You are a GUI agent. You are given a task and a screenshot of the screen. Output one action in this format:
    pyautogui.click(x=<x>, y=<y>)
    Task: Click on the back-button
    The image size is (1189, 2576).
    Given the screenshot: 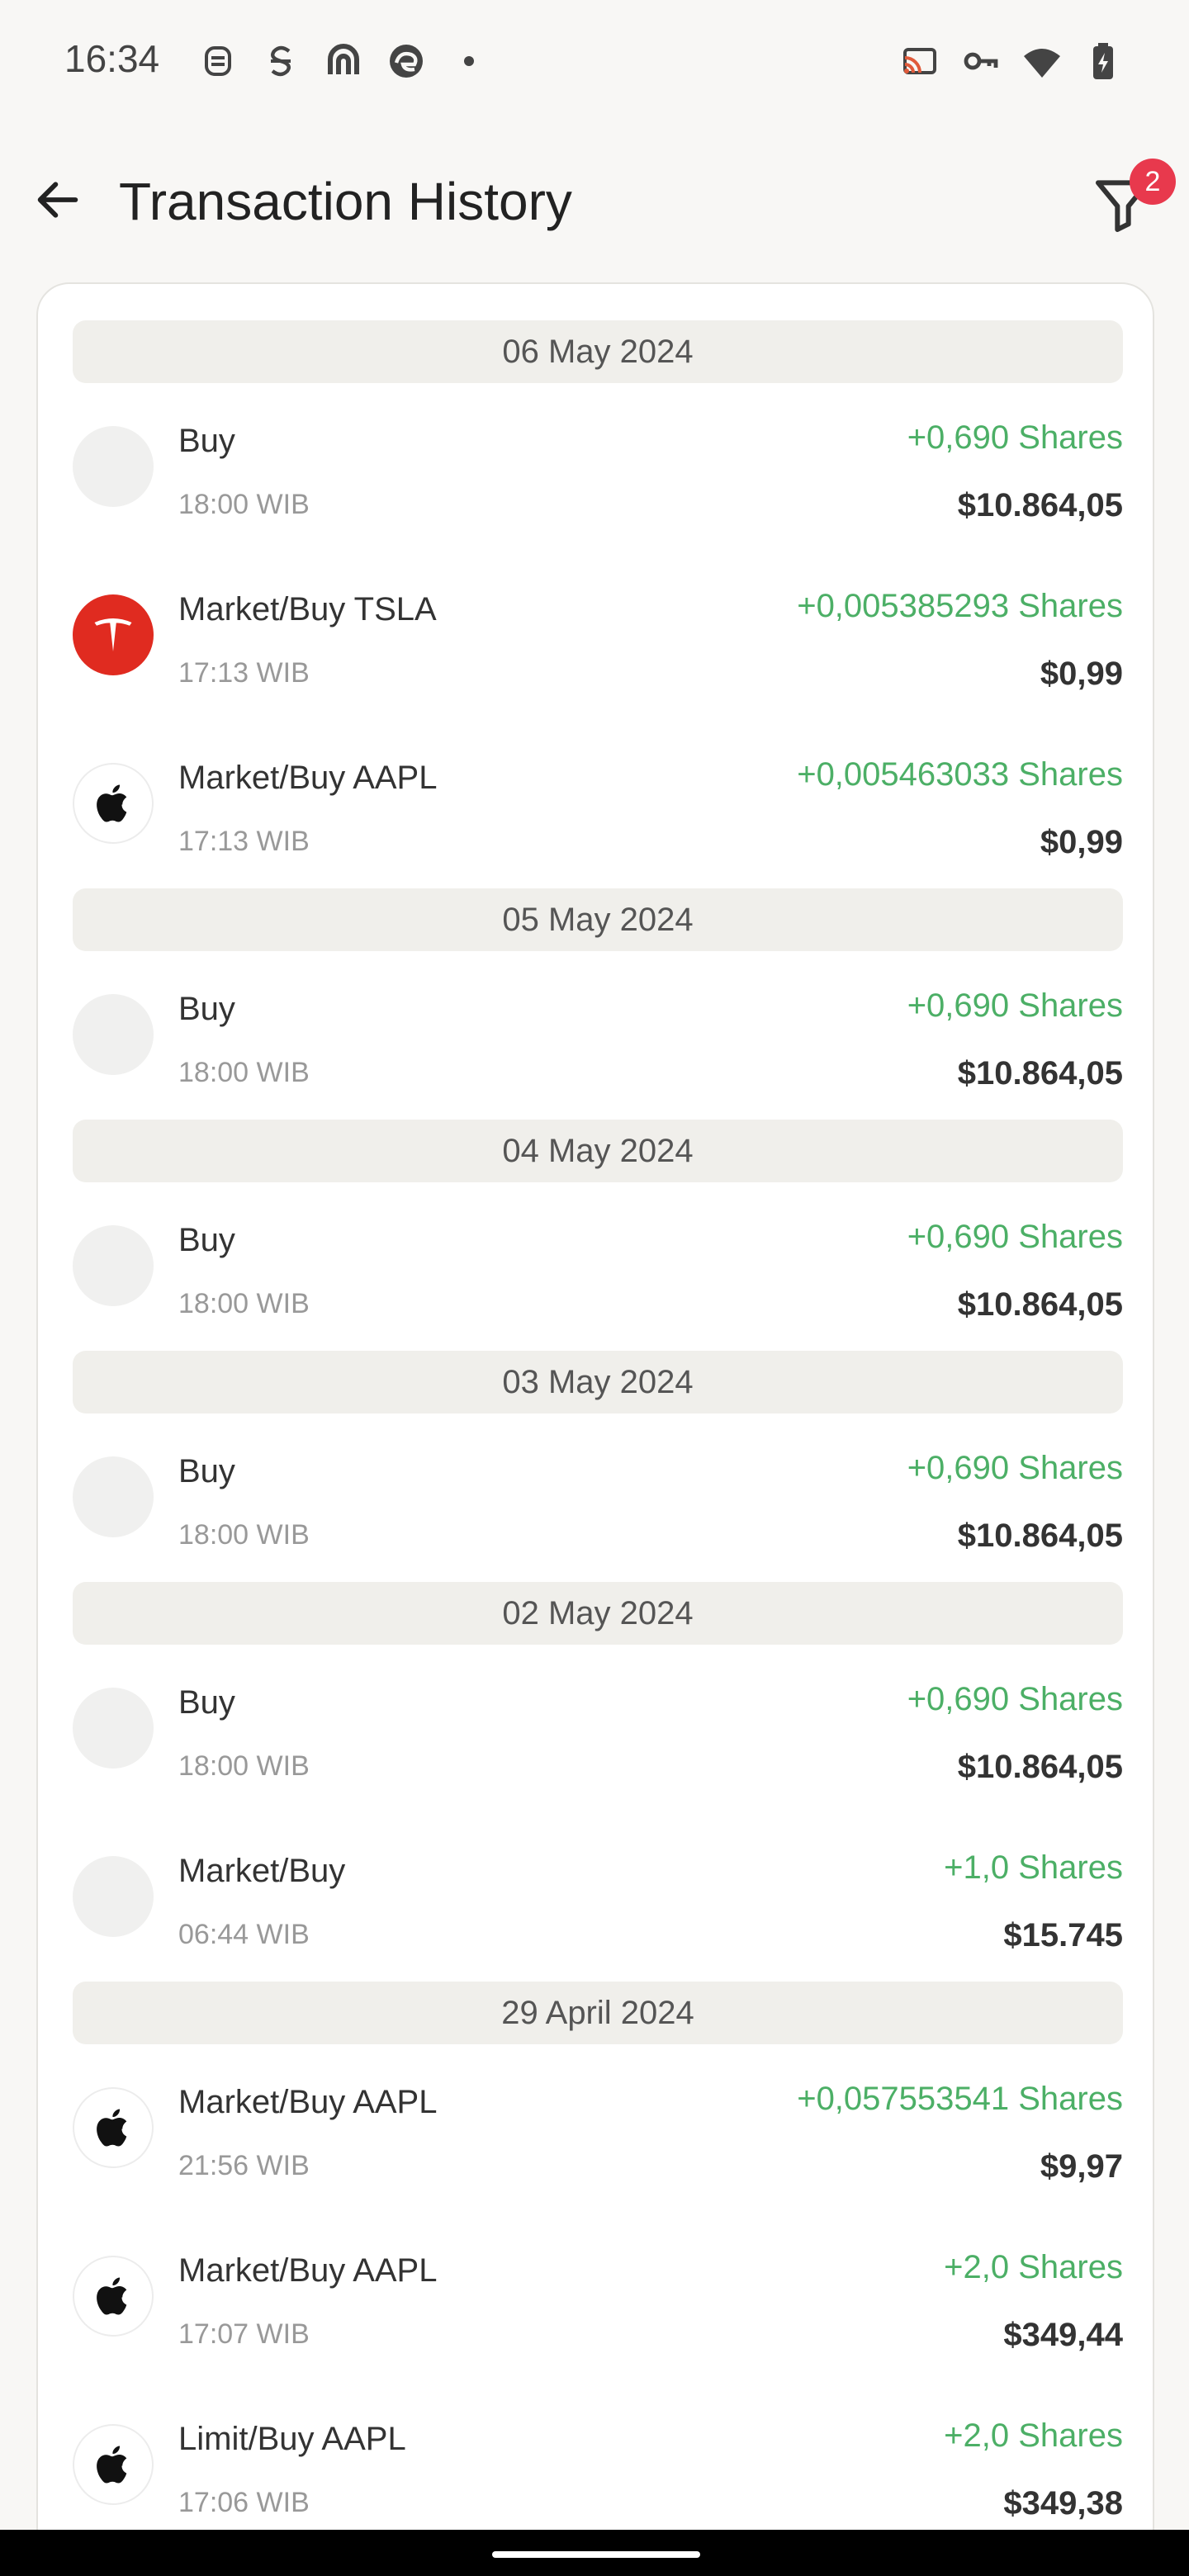 What is the action you would take?
    pyautogui.click(x=58, y=200)
    